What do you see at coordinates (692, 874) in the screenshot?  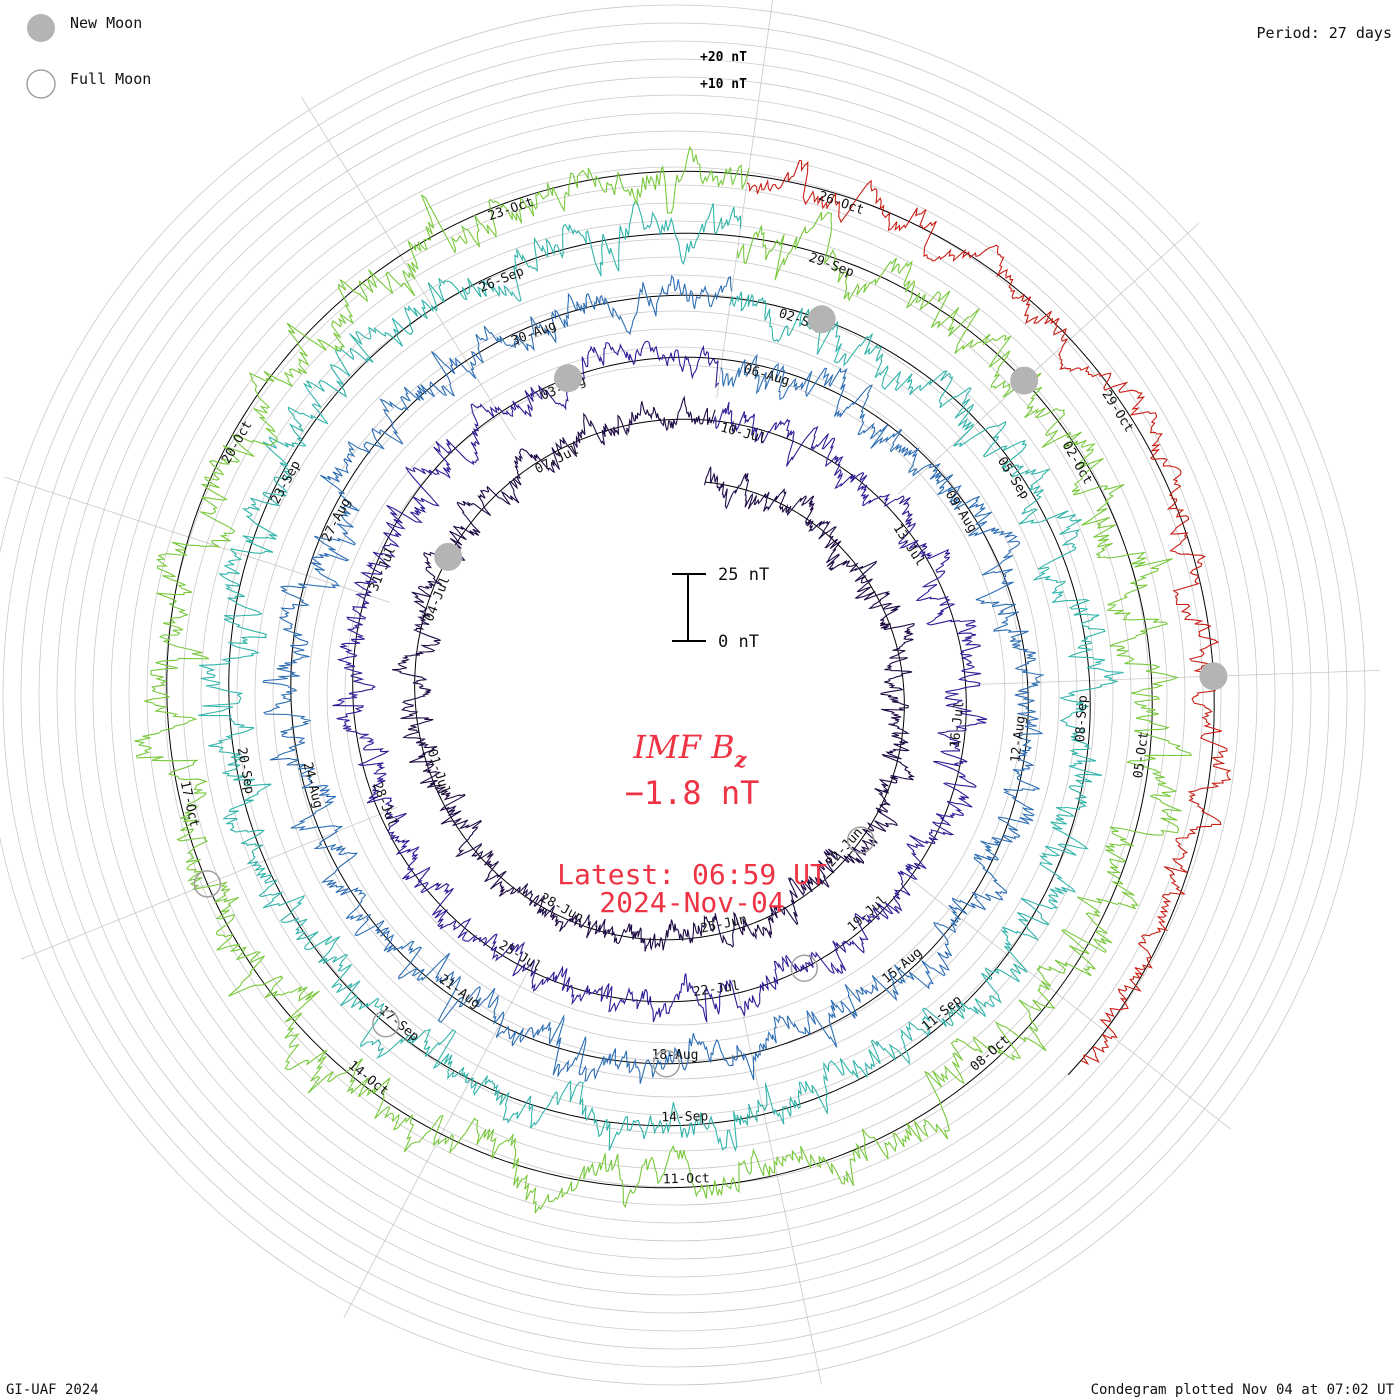 I see `latest-time: Latest: 06:59 UT` at bounding box center [692, 874].